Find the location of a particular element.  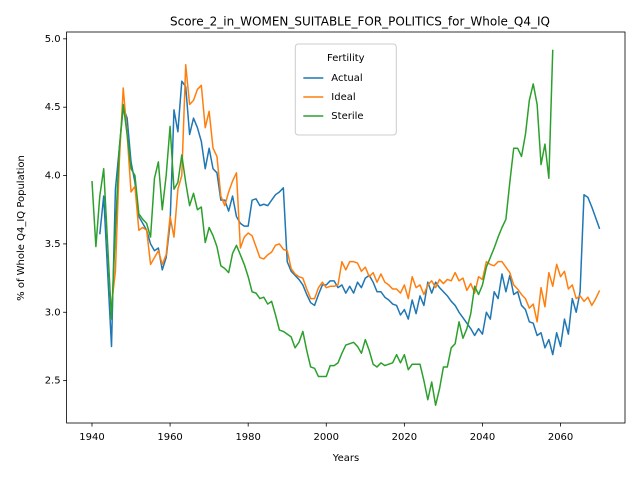

legend-title: Fertility is located at coordinates (346, 58).